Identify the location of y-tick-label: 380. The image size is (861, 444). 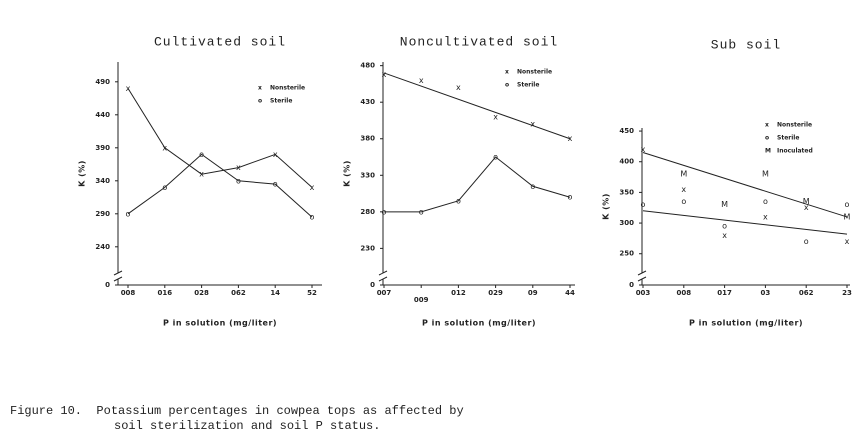
(367, 139).